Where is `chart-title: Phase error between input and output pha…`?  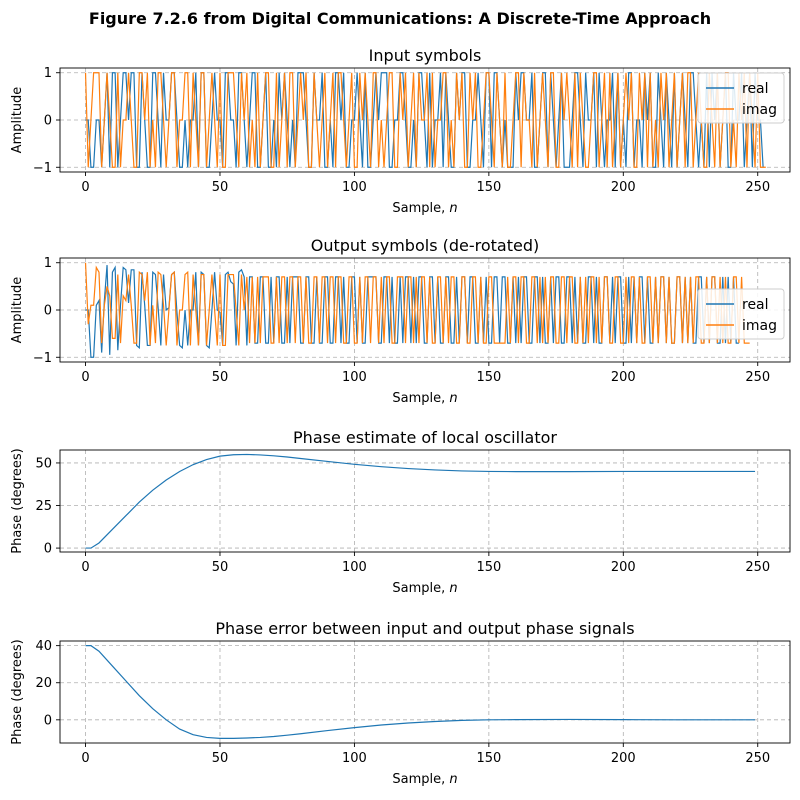
chart-title: Phase error between input and output pha… is located at coordinates (424, 628).